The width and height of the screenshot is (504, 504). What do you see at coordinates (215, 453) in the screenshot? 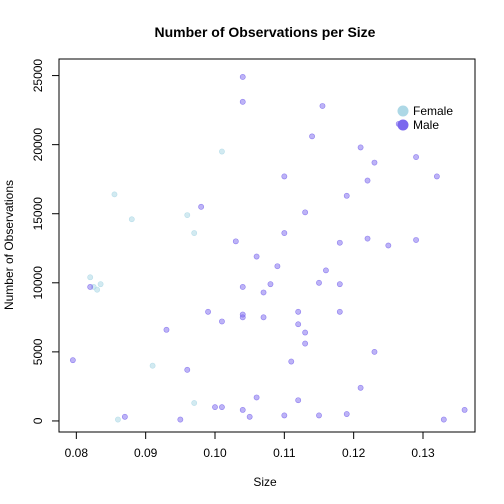
I see `x-tick-label: 0.10` at bounding box center [215, 453].